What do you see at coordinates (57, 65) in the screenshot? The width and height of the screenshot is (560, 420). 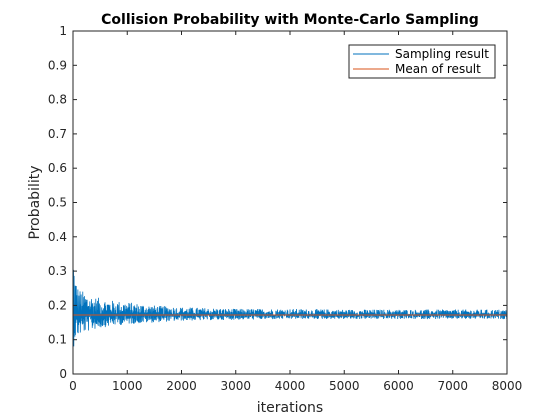 I see `y-tick-label: 0.9` at bounding box center [57, 65].